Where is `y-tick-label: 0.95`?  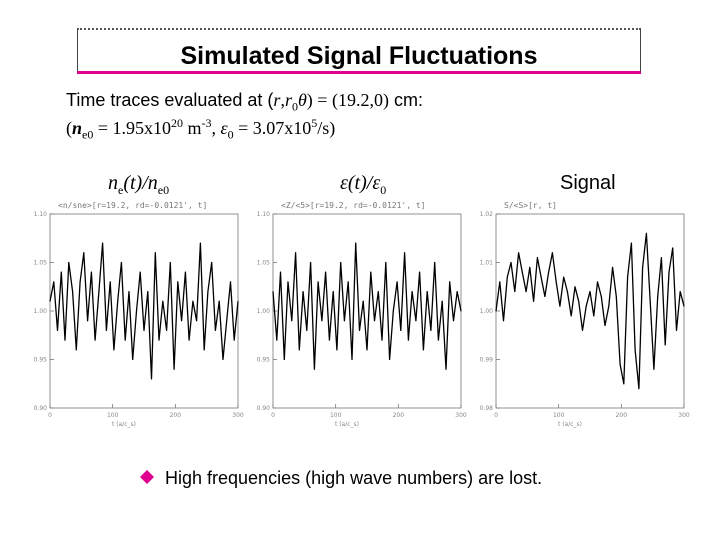
y-tick-label: 0.95 is located at coordinates (264, 360).